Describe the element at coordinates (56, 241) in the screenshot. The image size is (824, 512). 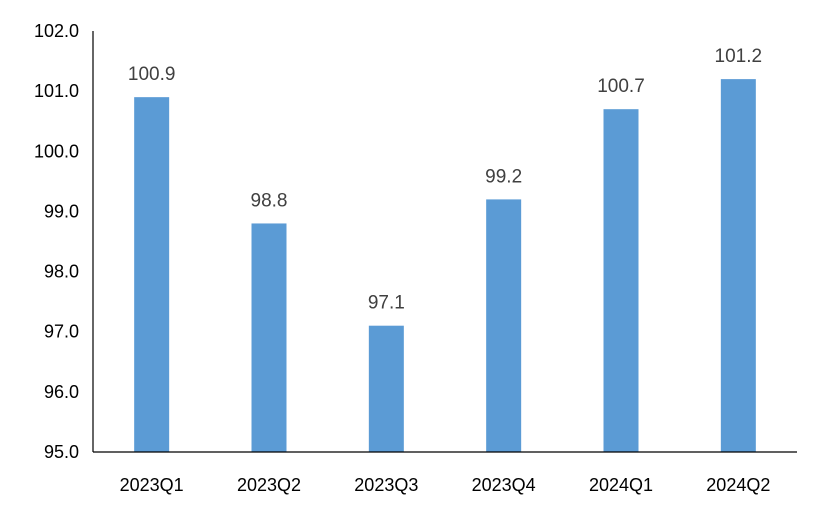
I see `y-axis-ticks: 95.0 96.0 97.0 98.0 99.0 100.0 101.0 102.0` at that location.